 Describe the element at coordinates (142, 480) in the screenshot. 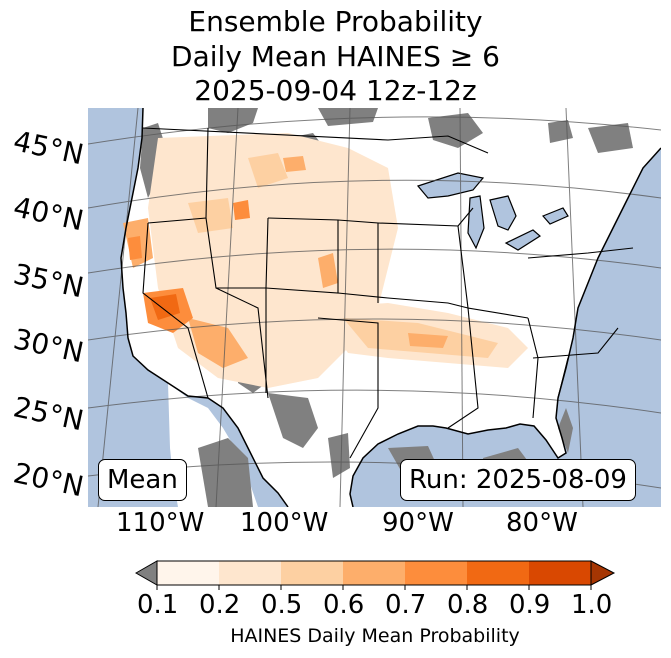

I see `statistic-label: Mean` at that location.